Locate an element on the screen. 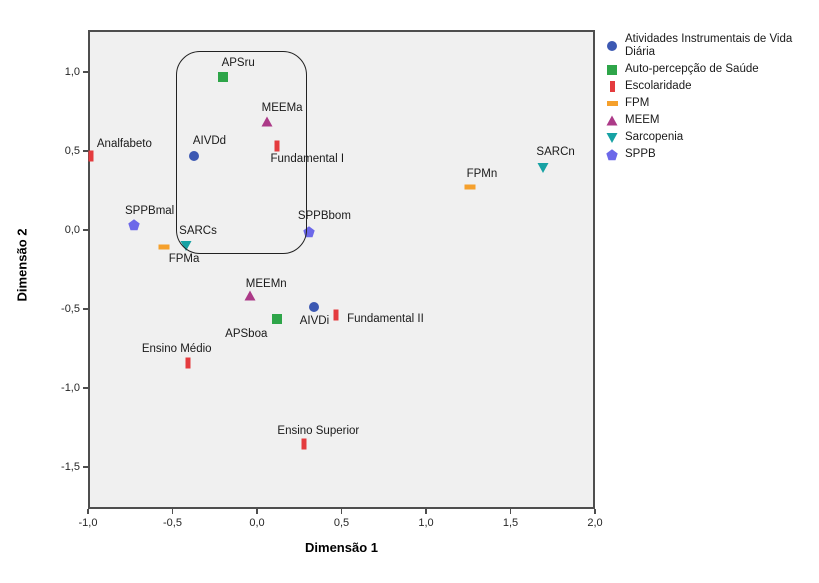  data-point-APSboa is located at coordinates (277, 318).